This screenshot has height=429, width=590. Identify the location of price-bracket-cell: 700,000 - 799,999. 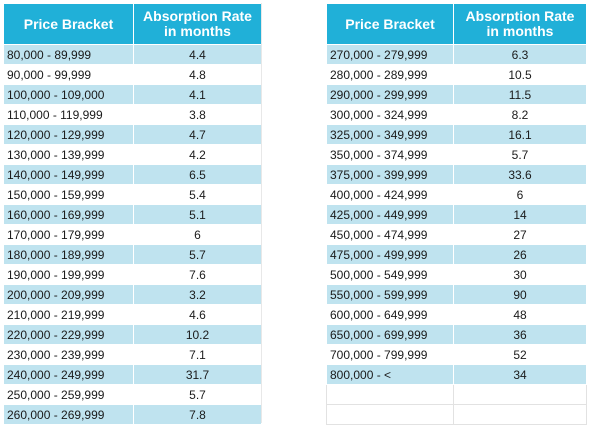
(390, 354).